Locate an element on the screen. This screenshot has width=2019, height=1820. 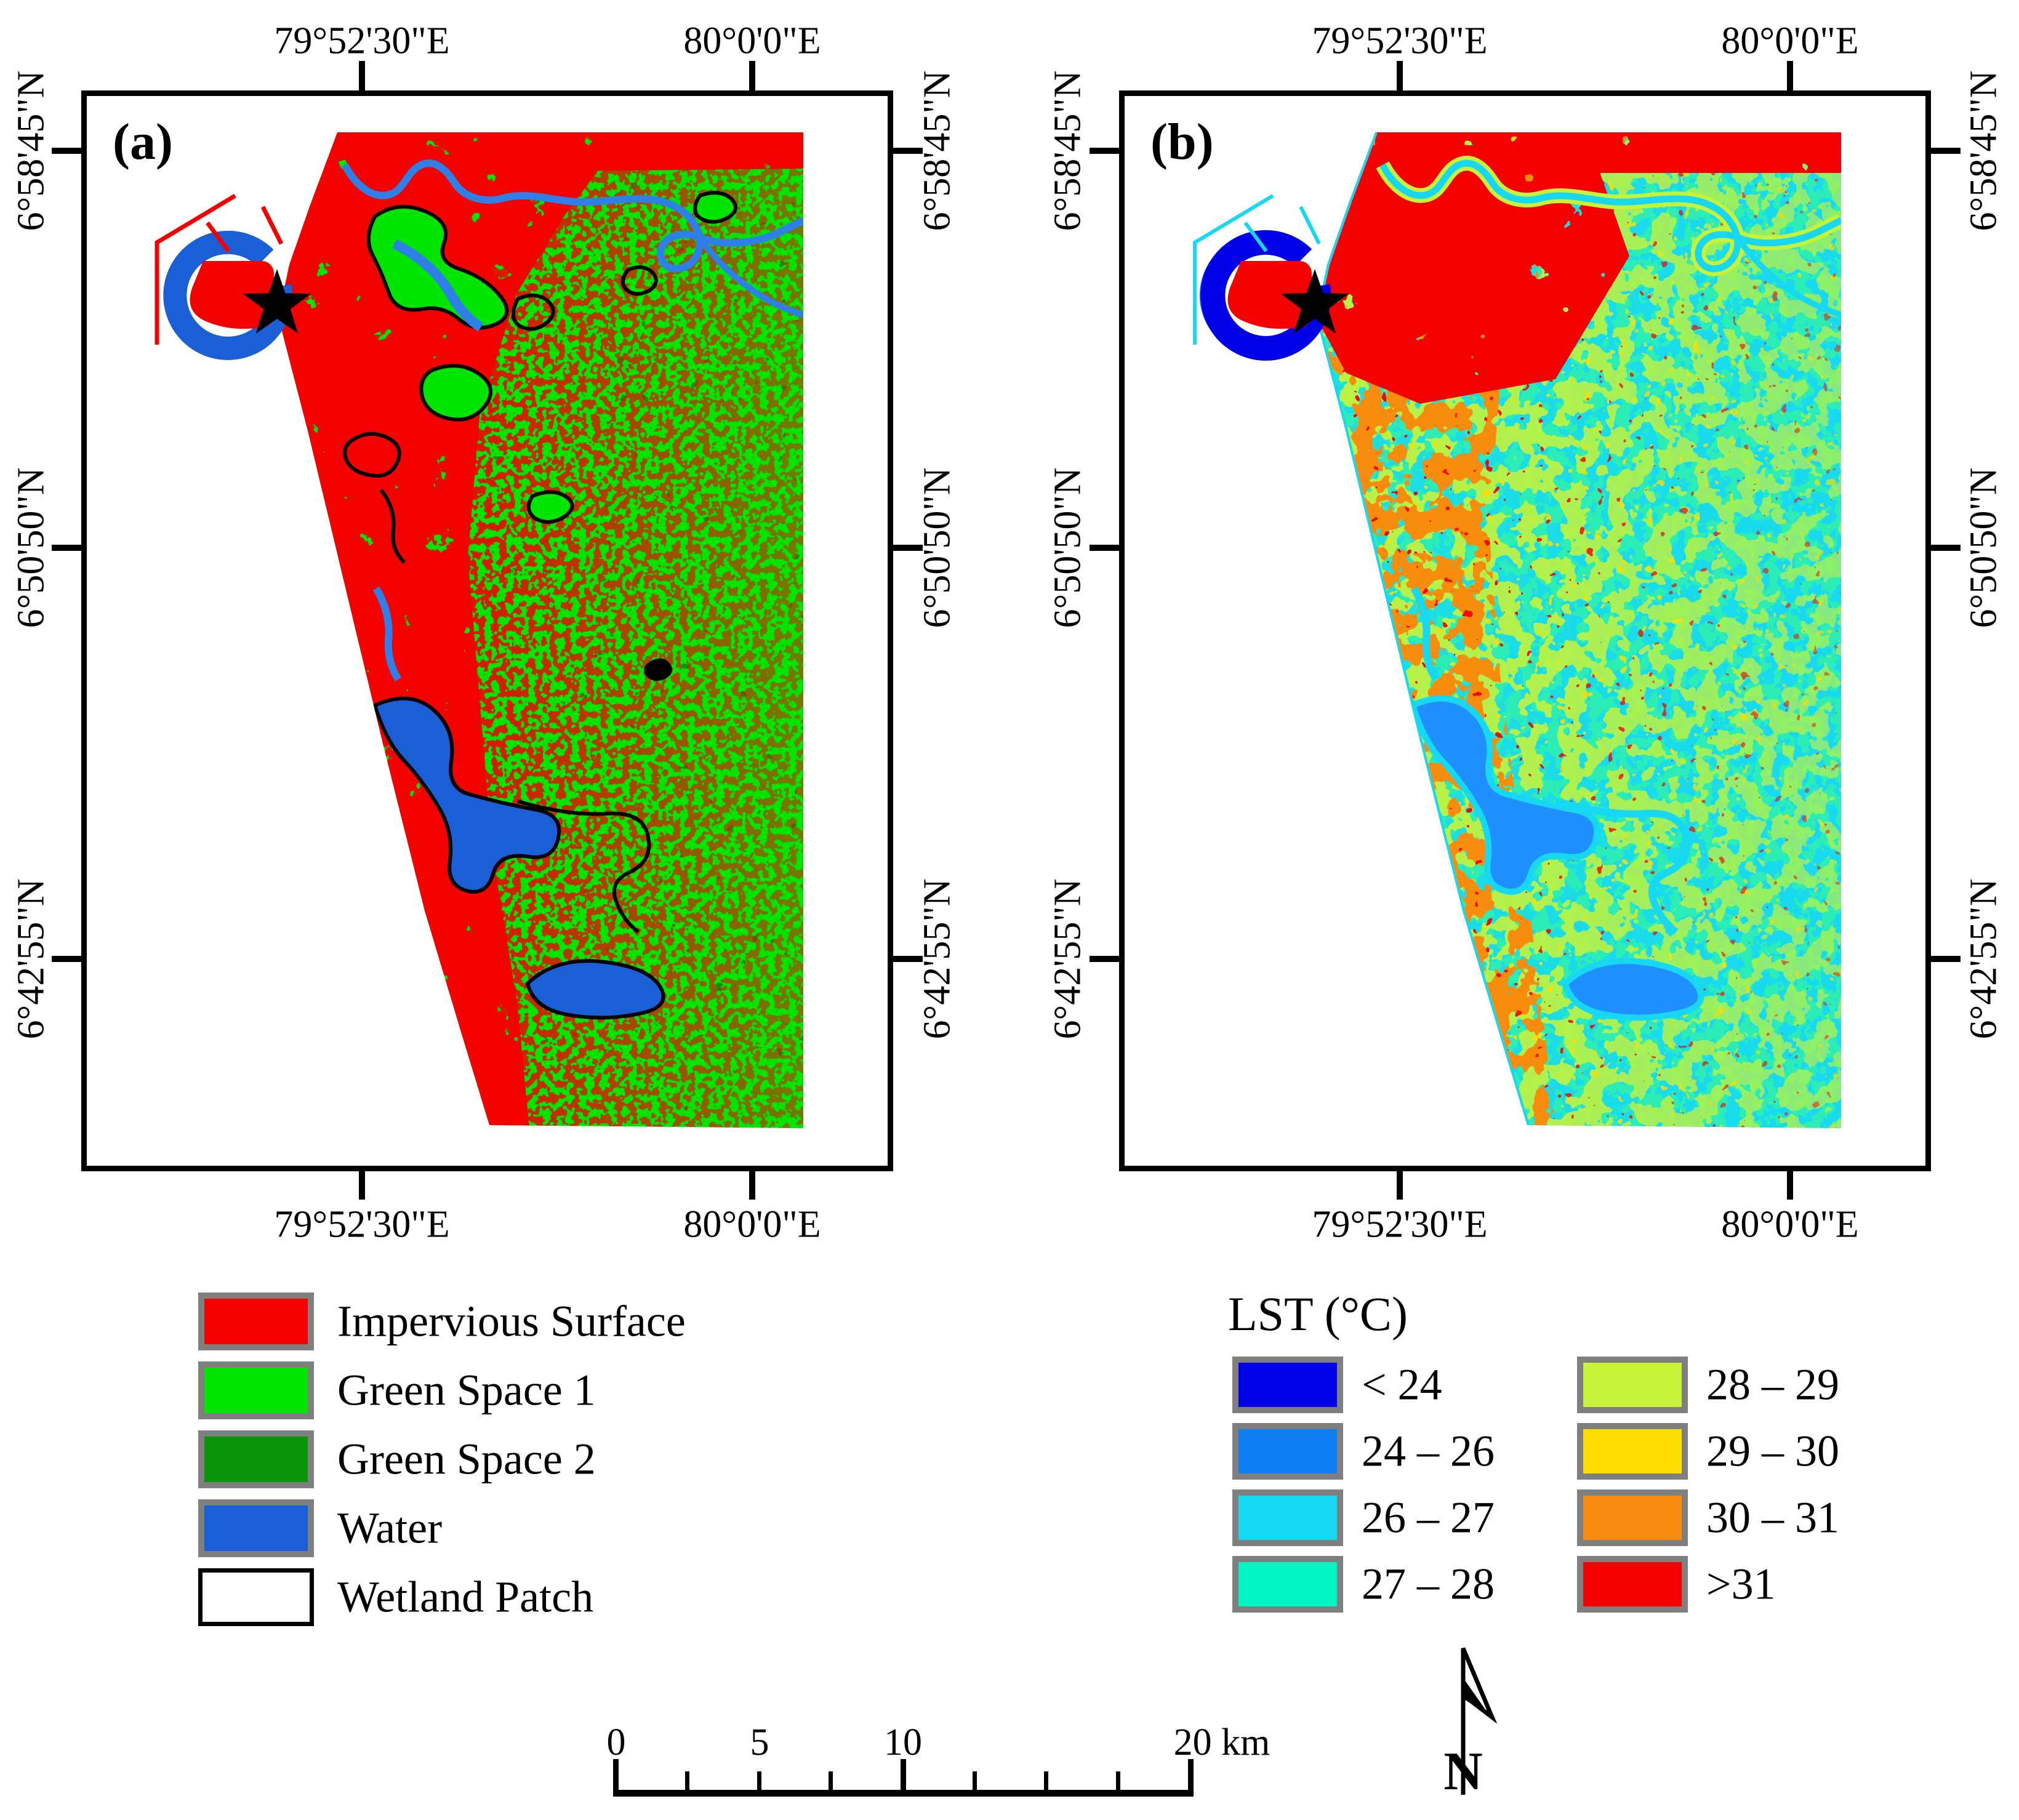
lat-label-left-b-2: 6°42'55"N is located at coordinates (1067, 959).